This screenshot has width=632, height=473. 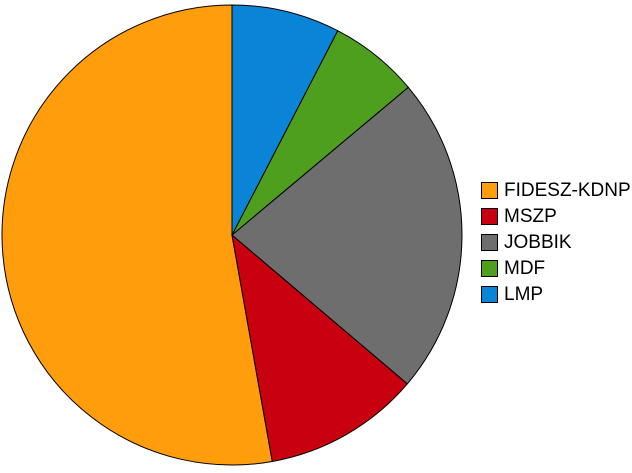 I want to click on legend-item-lmp: LMP, so click(x=556, y=294).